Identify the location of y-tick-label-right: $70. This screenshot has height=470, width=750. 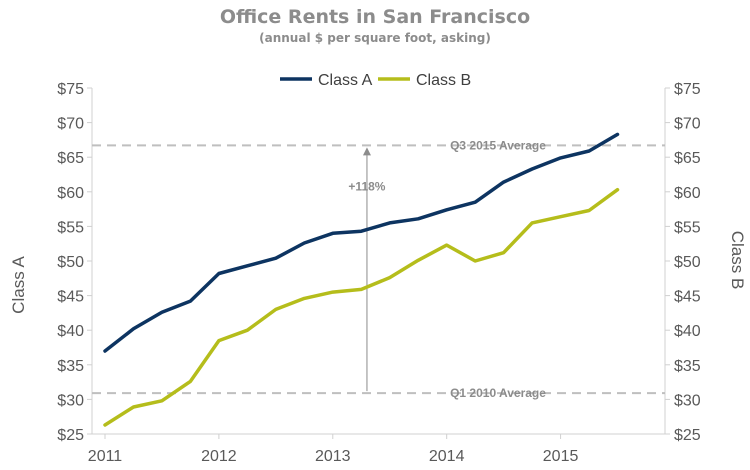
(687, 124).